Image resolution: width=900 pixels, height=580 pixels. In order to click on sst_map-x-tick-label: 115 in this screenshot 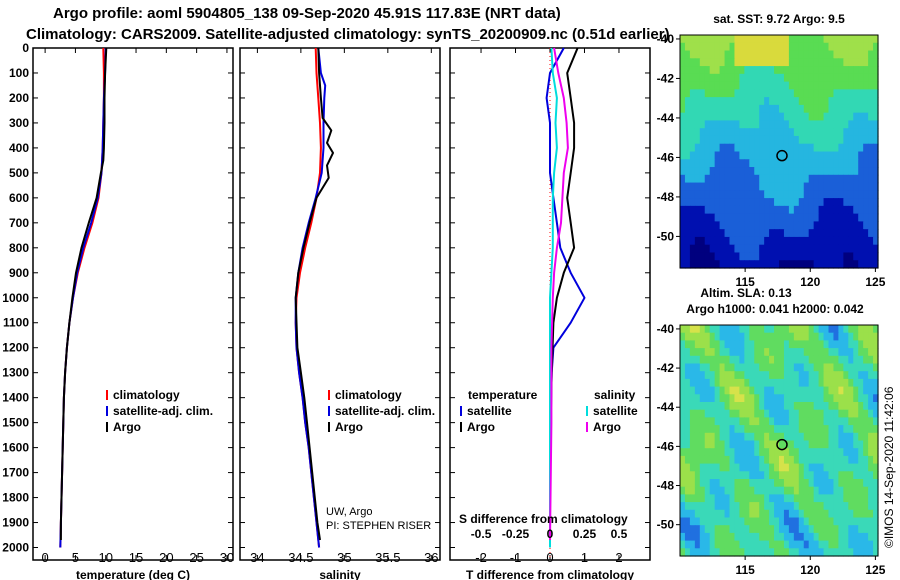, I will do `click(745, 282)`.